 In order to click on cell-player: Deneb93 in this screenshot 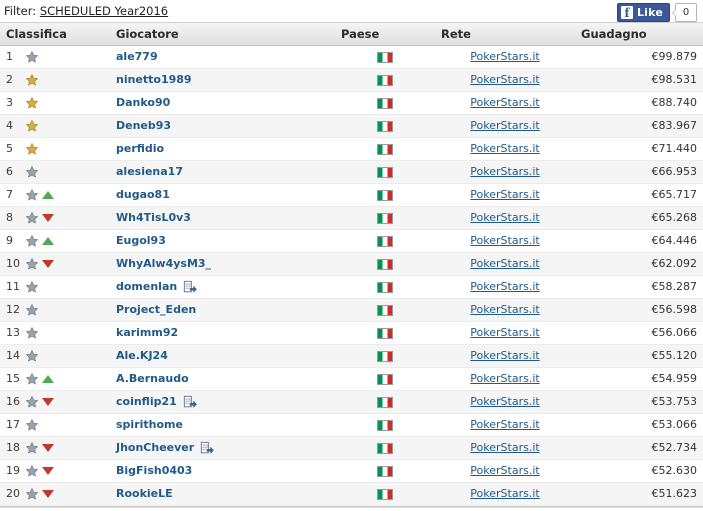, I will do `click(222, 126)`.